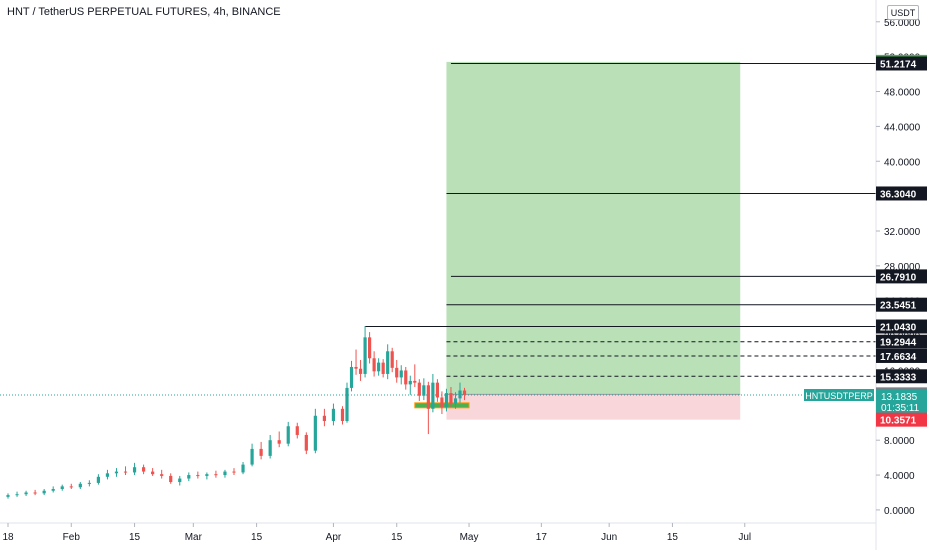  I want to click on x-tick-label: Mar, so click(194, 537).